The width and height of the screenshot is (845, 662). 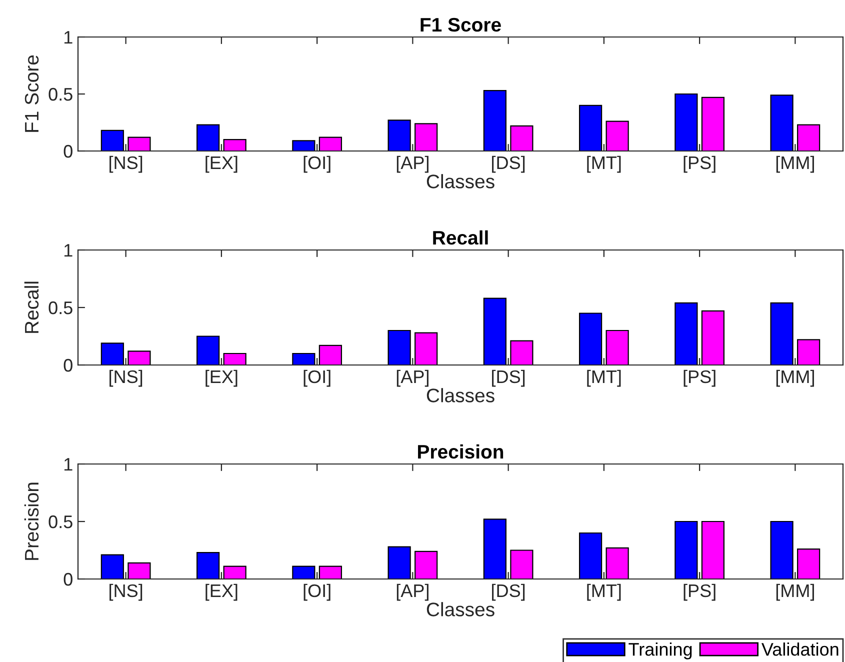 I want to click on y-axis-title: Recall, so click(x=31, y=307).